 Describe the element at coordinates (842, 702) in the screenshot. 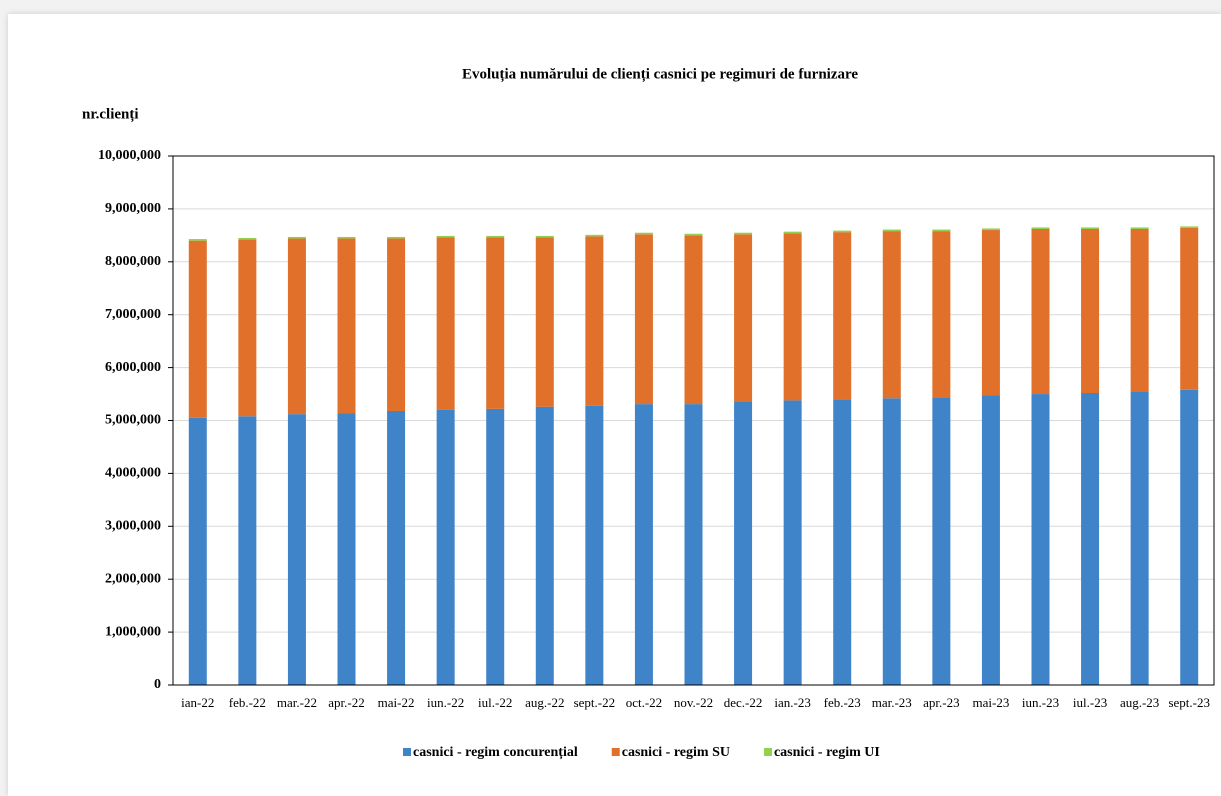

I see `x-tick-label: feb.-23` at that location.